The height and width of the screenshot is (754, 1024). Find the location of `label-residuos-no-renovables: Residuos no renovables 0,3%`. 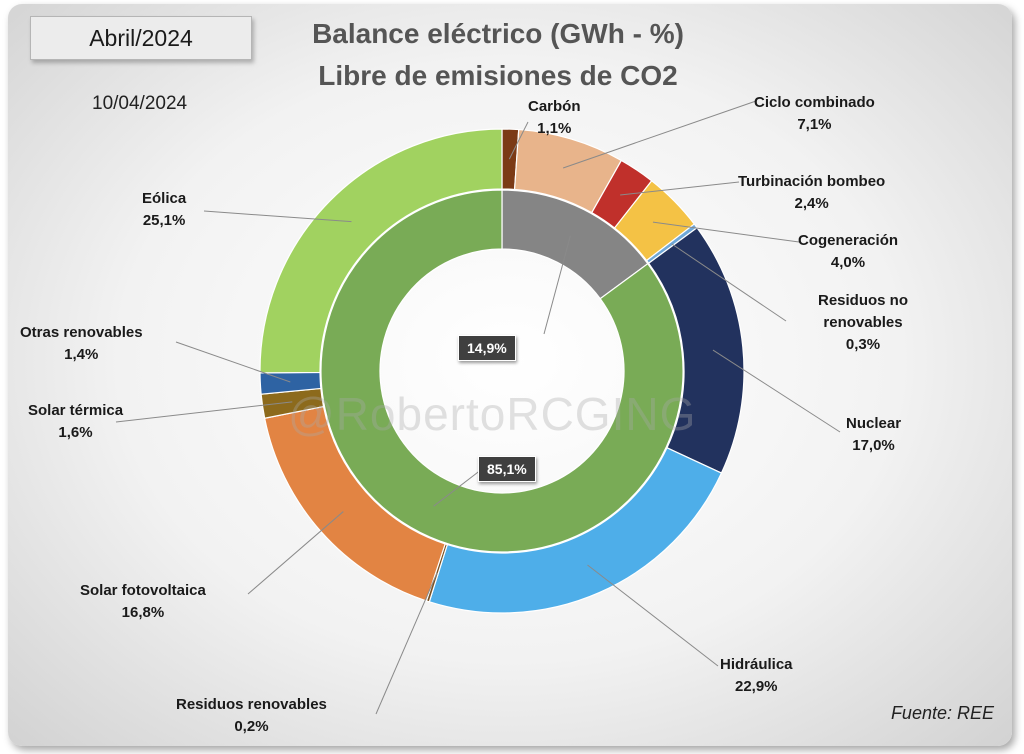

label-residuos-no-renovables: Residuos no renovables 0,3% is located at coordinates (863, 323).